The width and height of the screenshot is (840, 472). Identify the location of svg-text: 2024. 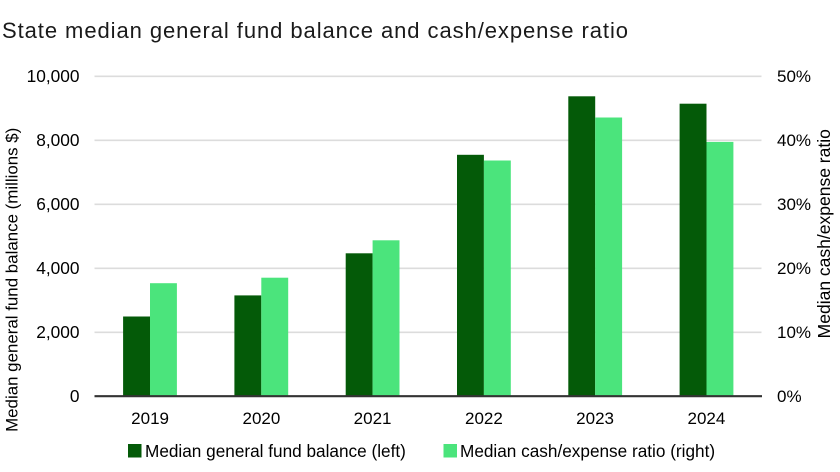
(706, 418).